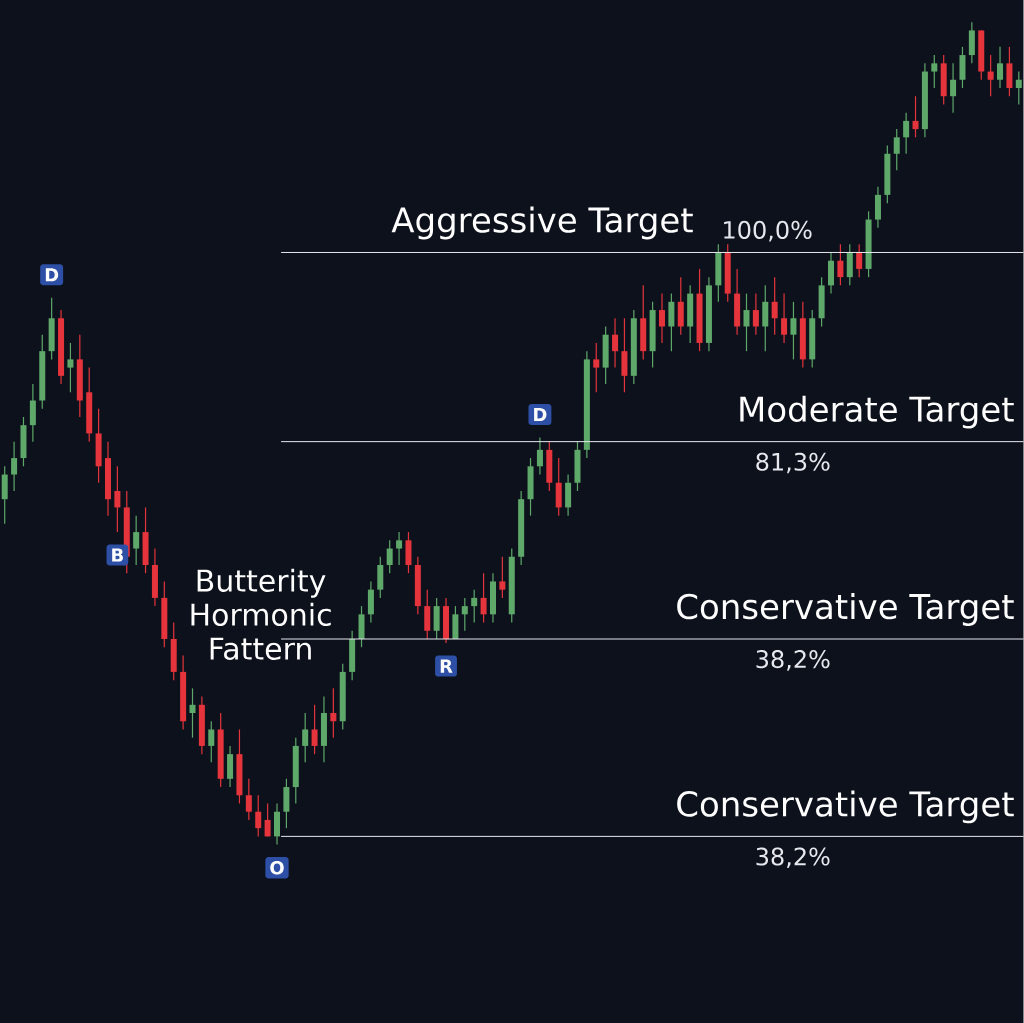 This screenshot has width=1024, height=1023. I want to click on annotation: 81,3%, so click(793, 463).